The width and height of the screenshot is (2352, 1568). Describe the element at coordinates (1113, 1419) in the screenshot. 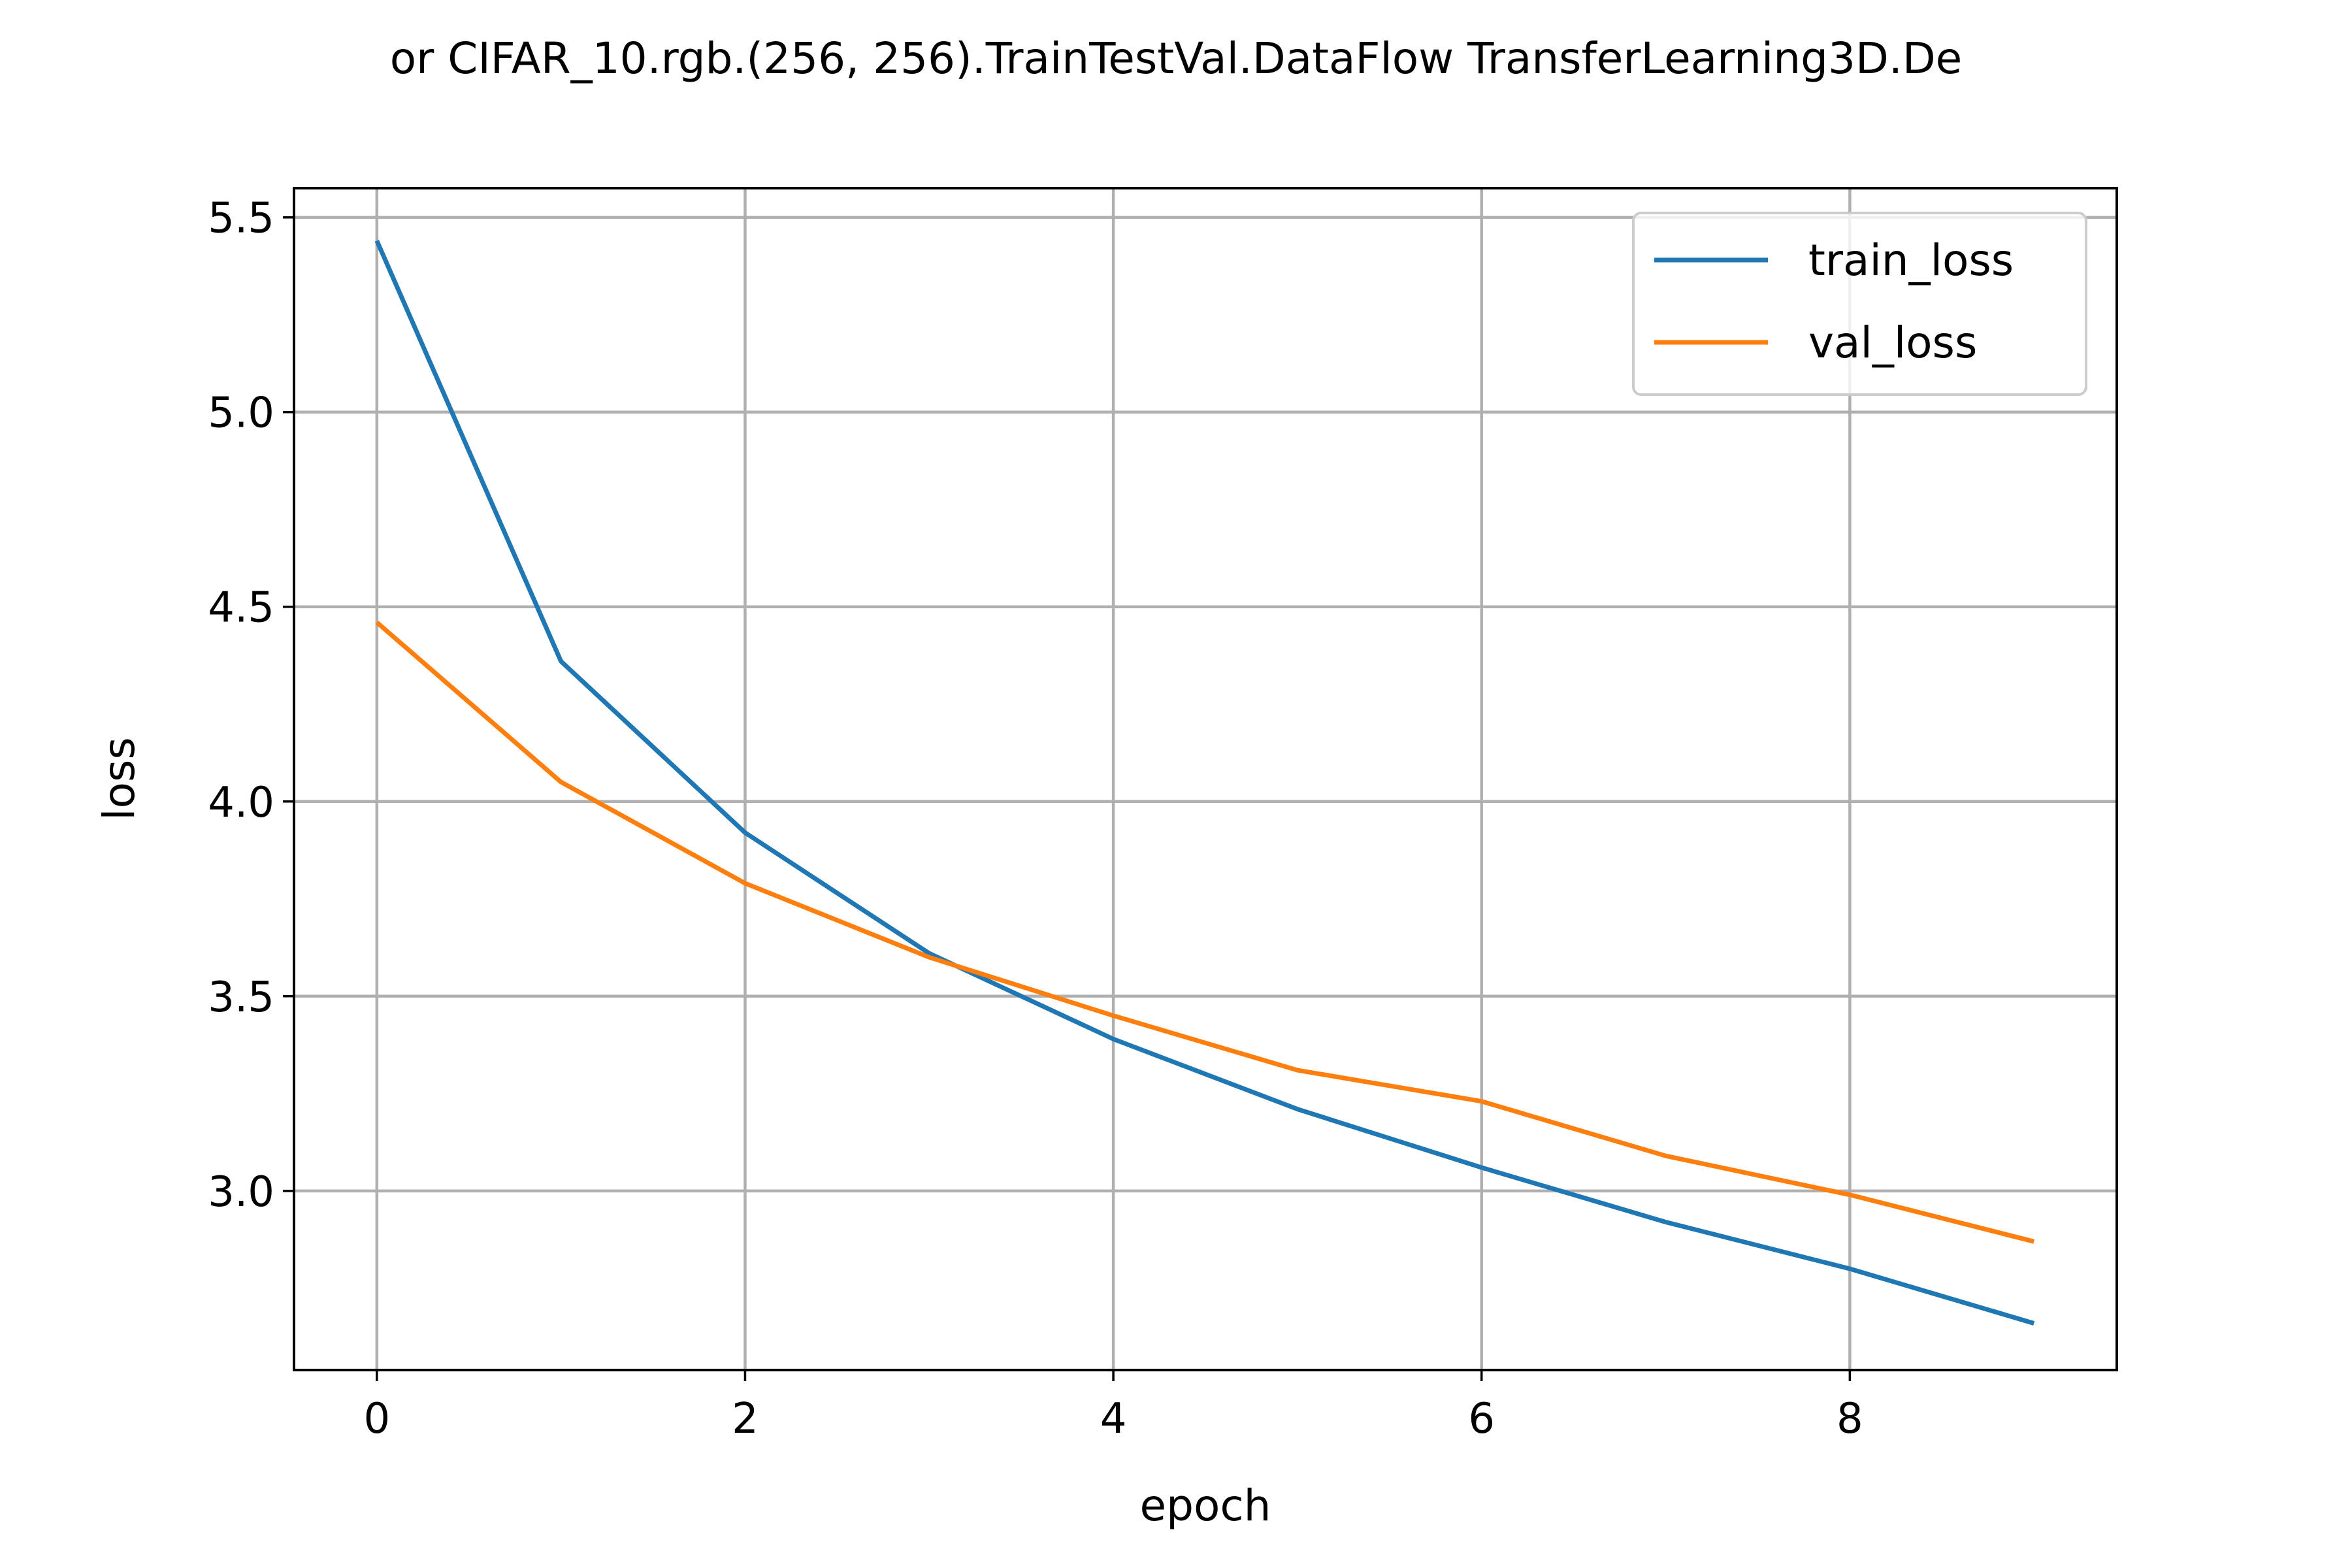

I see `x-tick-label: 4` at that location.